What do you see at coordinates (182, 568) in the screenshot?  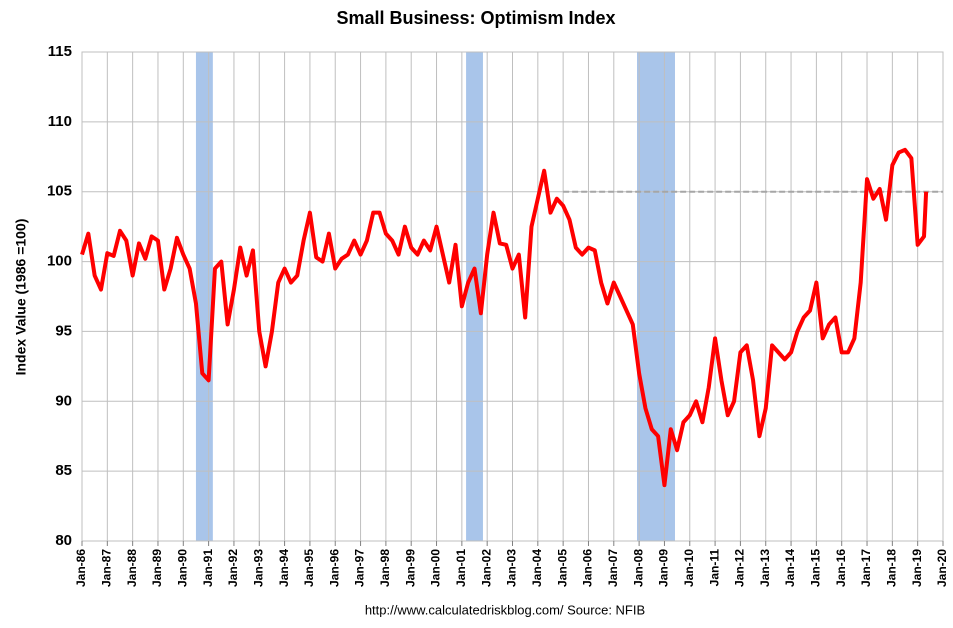 I see `x-tick-label: Jan-90` at bounding box center [182, 568].